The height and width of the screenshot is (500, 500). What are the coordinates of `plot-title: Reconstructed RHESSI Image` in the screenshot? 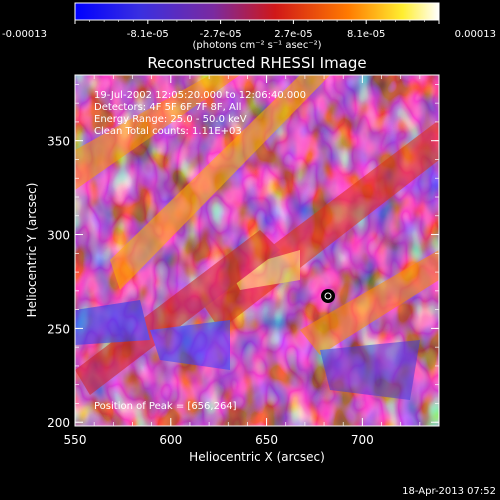 It's located at (256, 63).